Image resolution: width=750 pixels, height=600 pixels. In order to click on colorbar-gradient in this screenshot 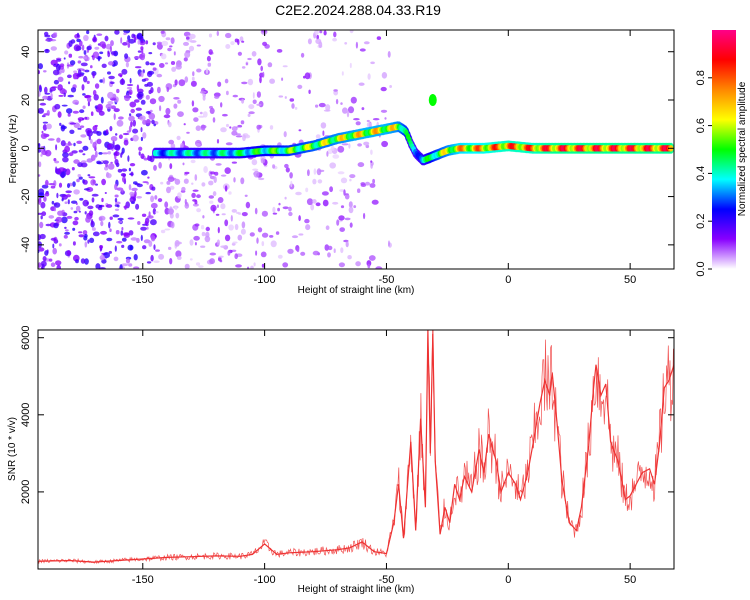, I will do `click(724, 149)`.